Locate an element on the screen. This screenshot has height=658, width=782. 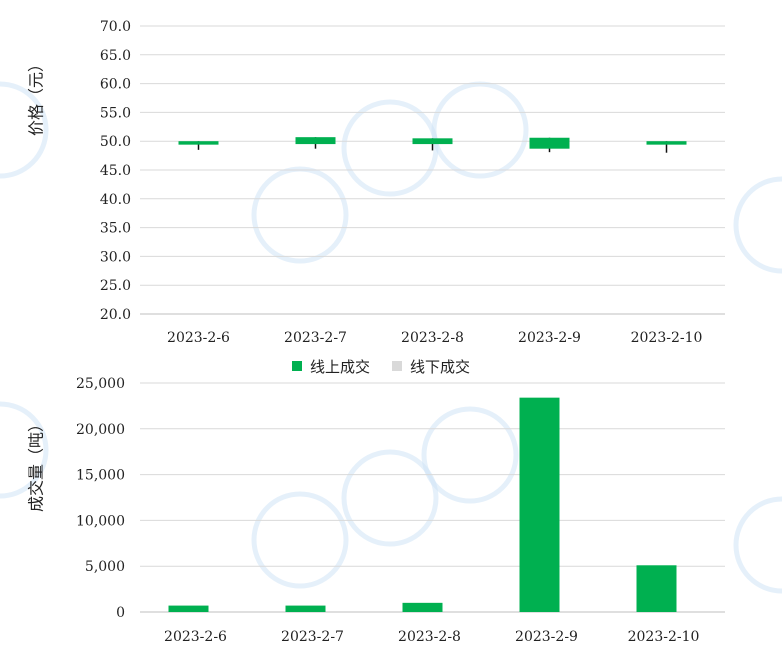
price-y-tick-label: 40.0 is located at coordinates (115, 200).